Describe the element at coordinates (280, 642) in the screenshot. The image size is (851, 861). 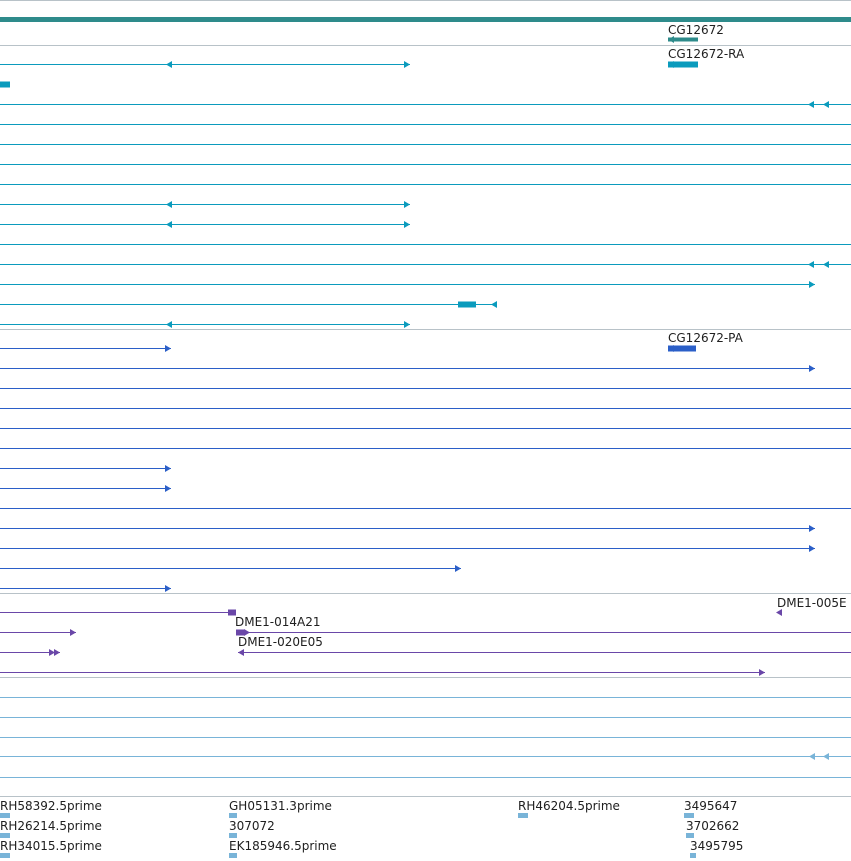
I see `clone-label: DME1-020E05` at that location.